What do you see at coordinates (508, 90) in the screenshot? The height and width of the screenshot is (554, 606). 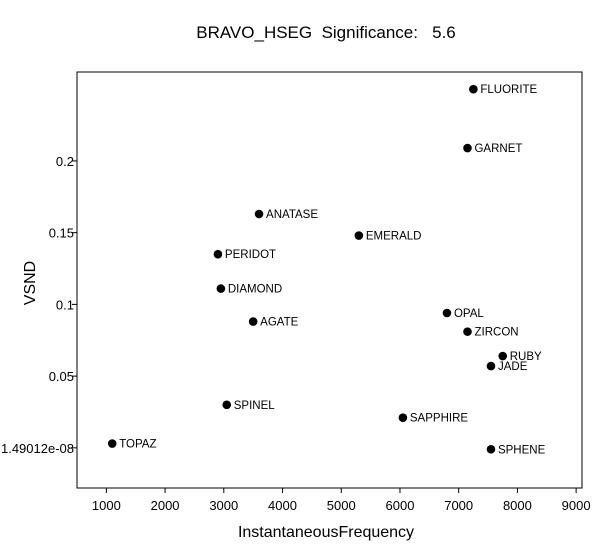 I see `data-point-label: FLUORITE` at bounding box center [508, 90].